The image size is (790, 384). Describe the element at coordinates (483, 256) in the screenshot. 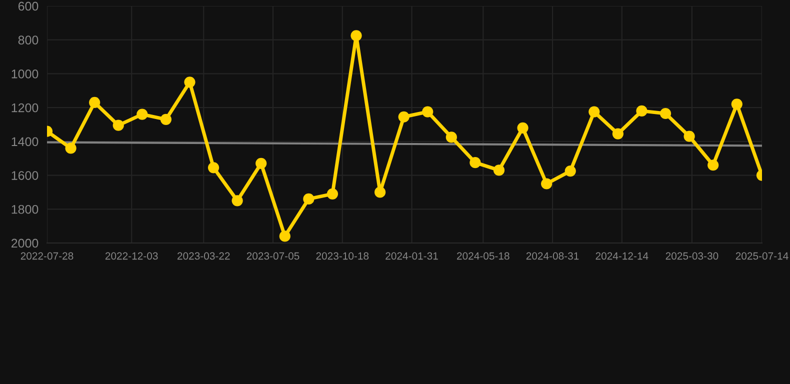

I see `x-tick-label: 2024-05-18` at that location.